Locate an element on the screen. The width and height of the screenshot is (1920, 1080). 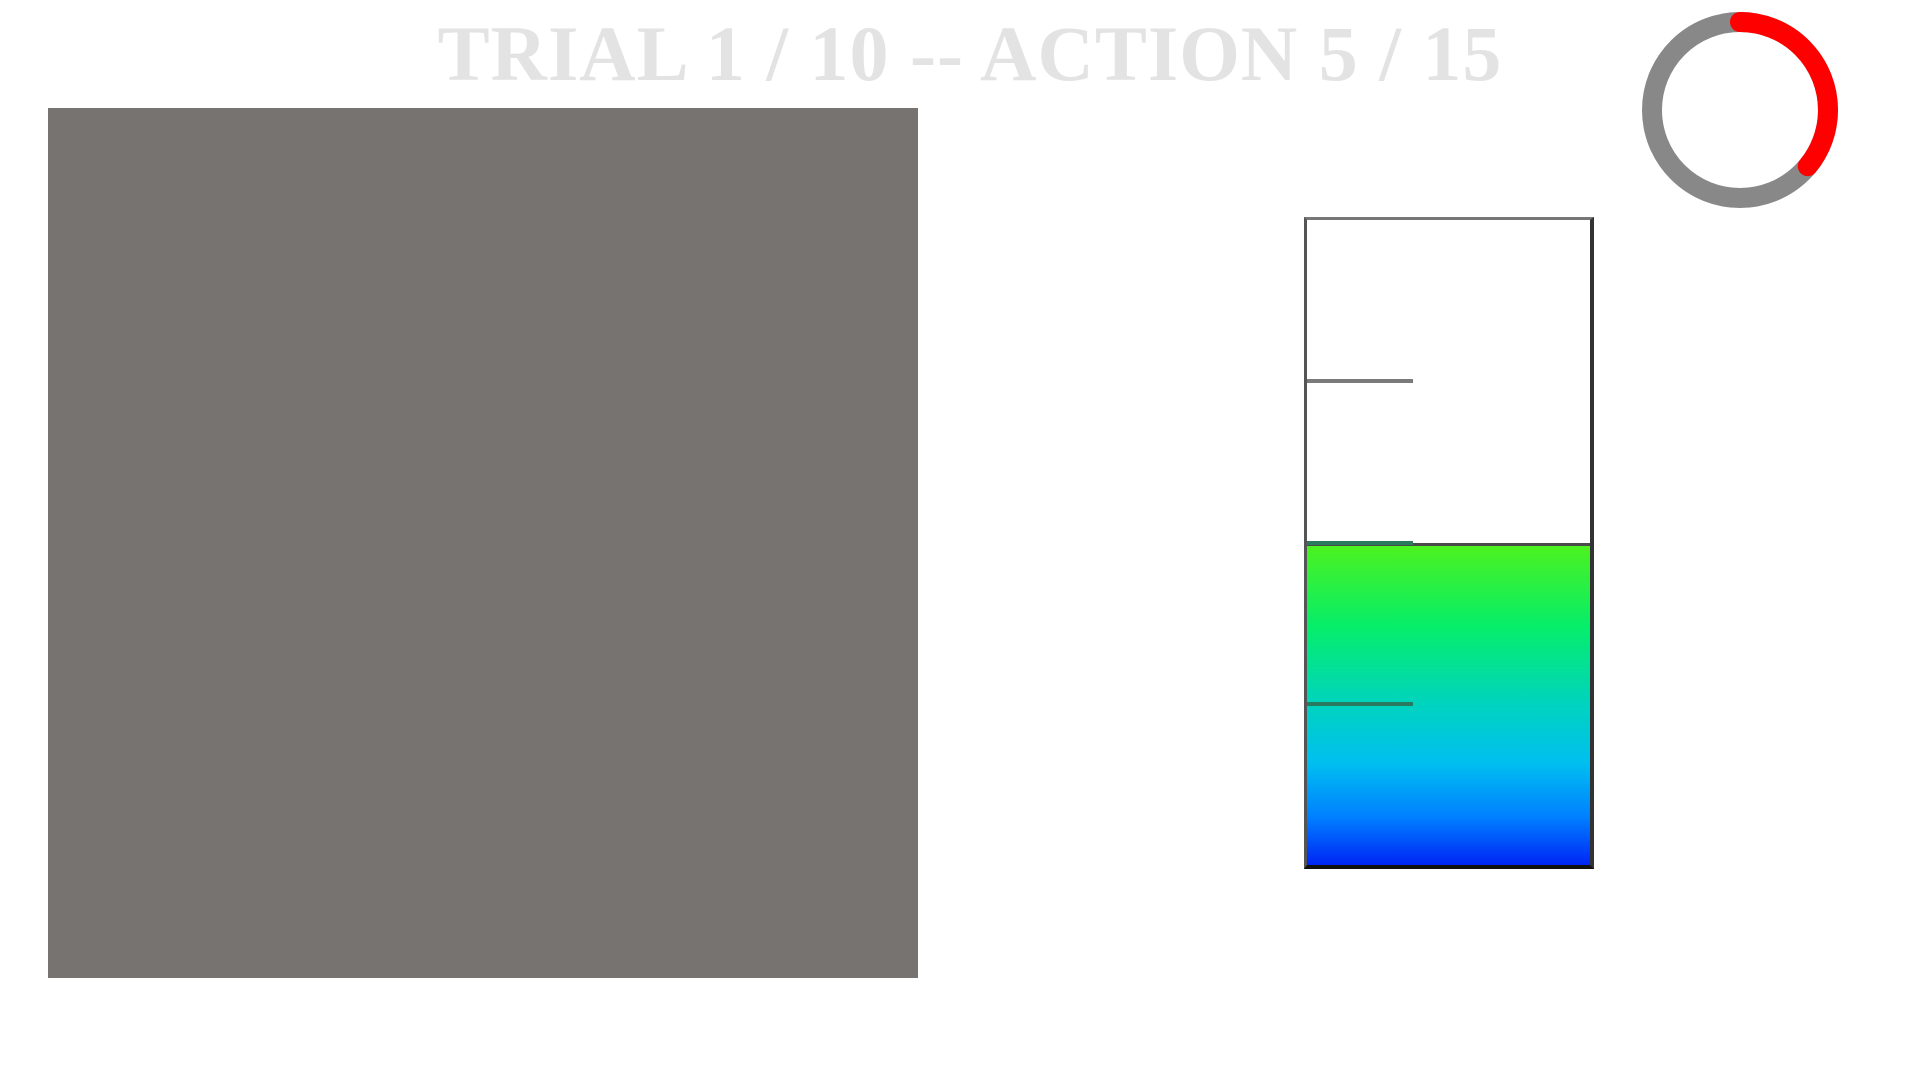
timer-ring-icon is located at coordinates (1740, 110).